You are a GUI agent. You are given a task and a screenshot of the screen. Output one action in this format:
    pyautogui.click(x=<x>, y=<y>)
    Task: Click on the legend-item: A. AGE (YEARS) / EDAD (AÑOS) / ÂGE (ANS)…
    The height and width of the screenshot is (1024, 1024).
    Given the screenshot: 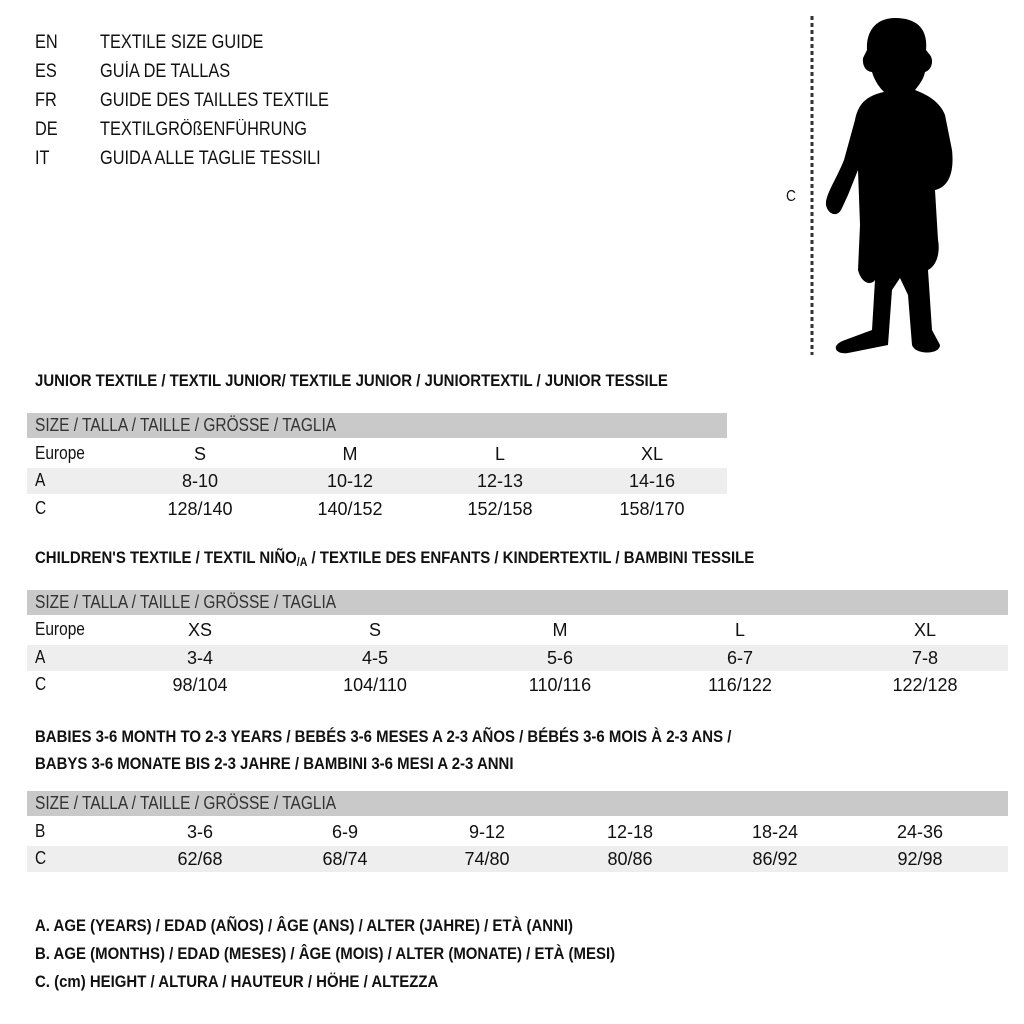 What is the action you would take?
    pyautogui.click(x=304, y=925)
    